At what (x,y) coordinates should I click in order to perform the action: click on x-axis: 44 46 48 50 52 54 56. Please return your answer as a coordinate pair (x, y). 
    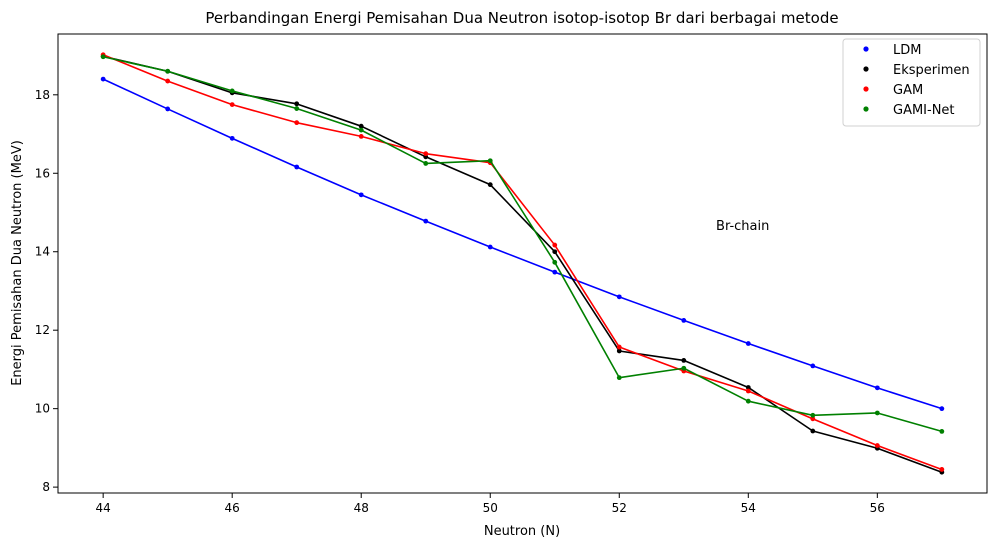
    Looking at the image, I should click on (490, 504).